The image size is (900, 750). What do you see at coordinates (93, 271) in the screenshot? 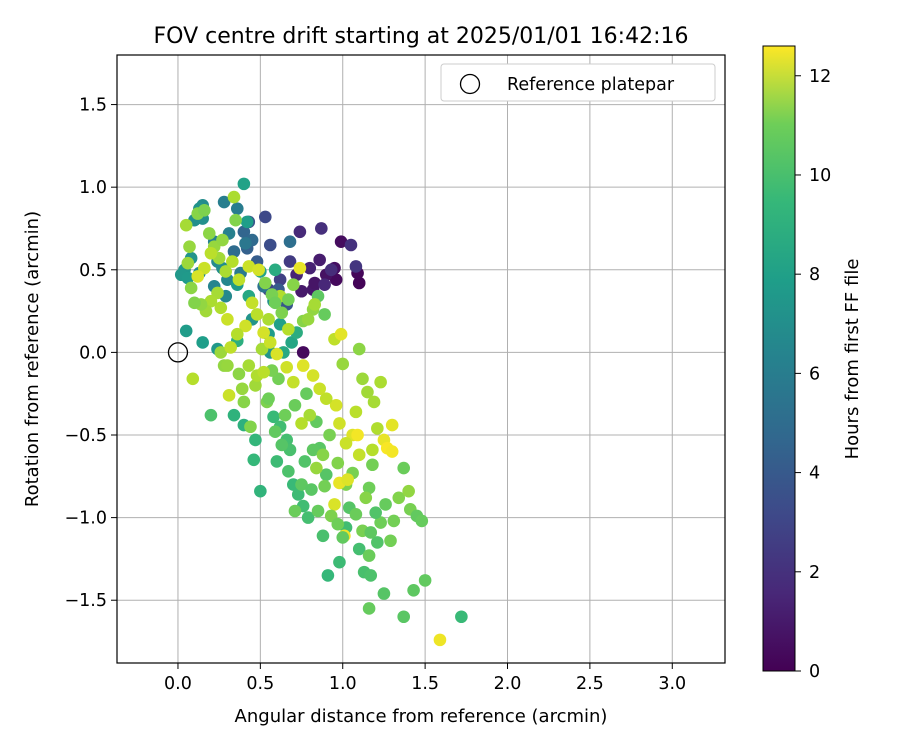
I see `y-tick-label: 0.5` at bounding box center [93, 271].